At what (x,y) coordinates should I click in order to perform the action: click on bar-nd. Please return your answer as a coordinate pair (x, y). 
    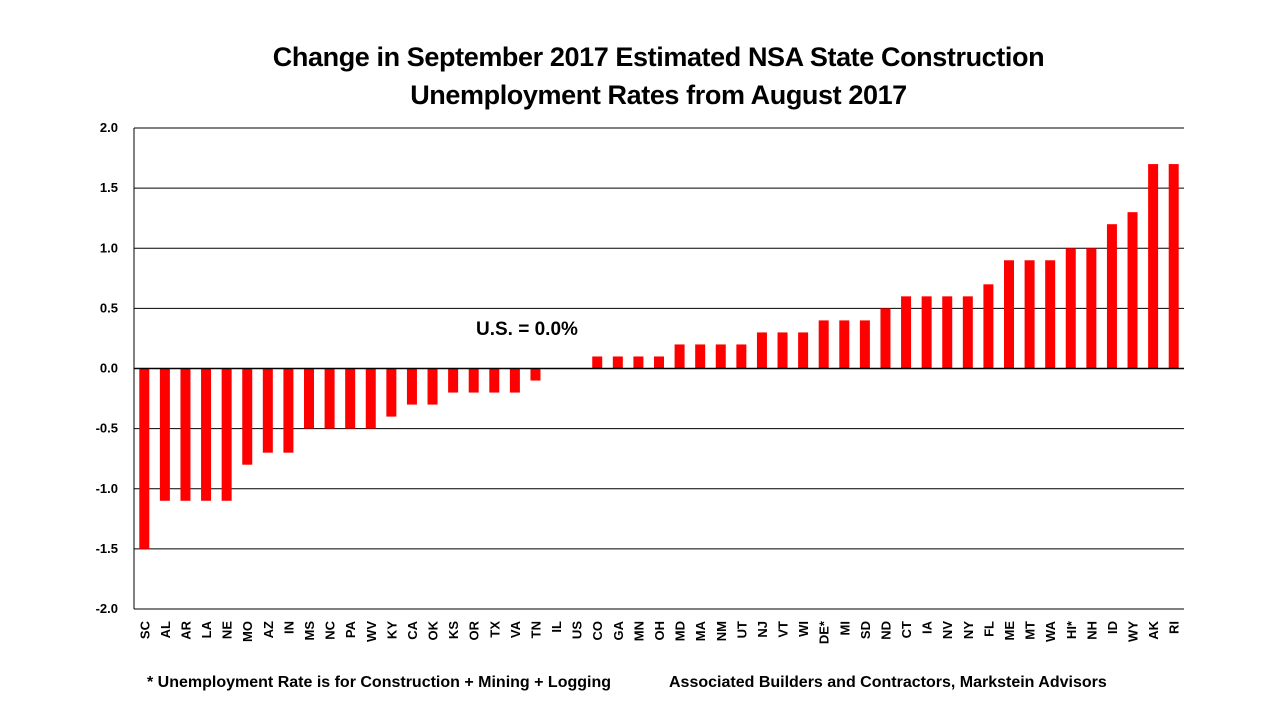
    Looking at the image, I should click on (885, 338).